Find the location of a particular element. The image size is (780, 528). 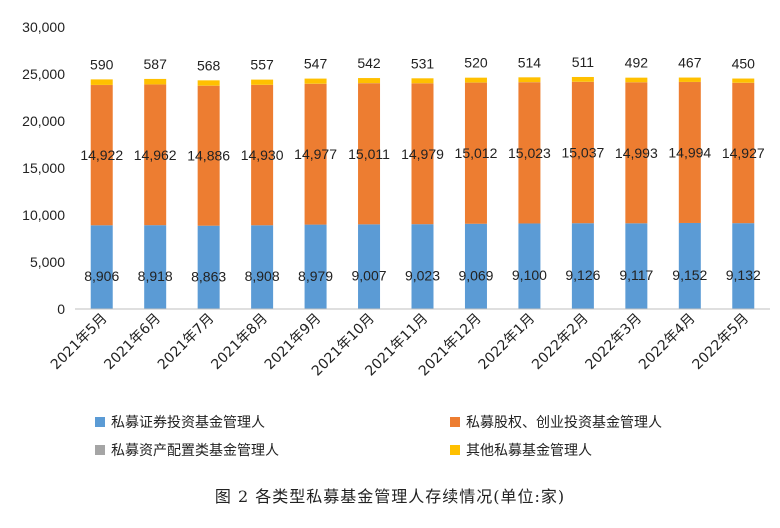

x-tick-label: 2022年1月 is located at coordinates (507, 342).